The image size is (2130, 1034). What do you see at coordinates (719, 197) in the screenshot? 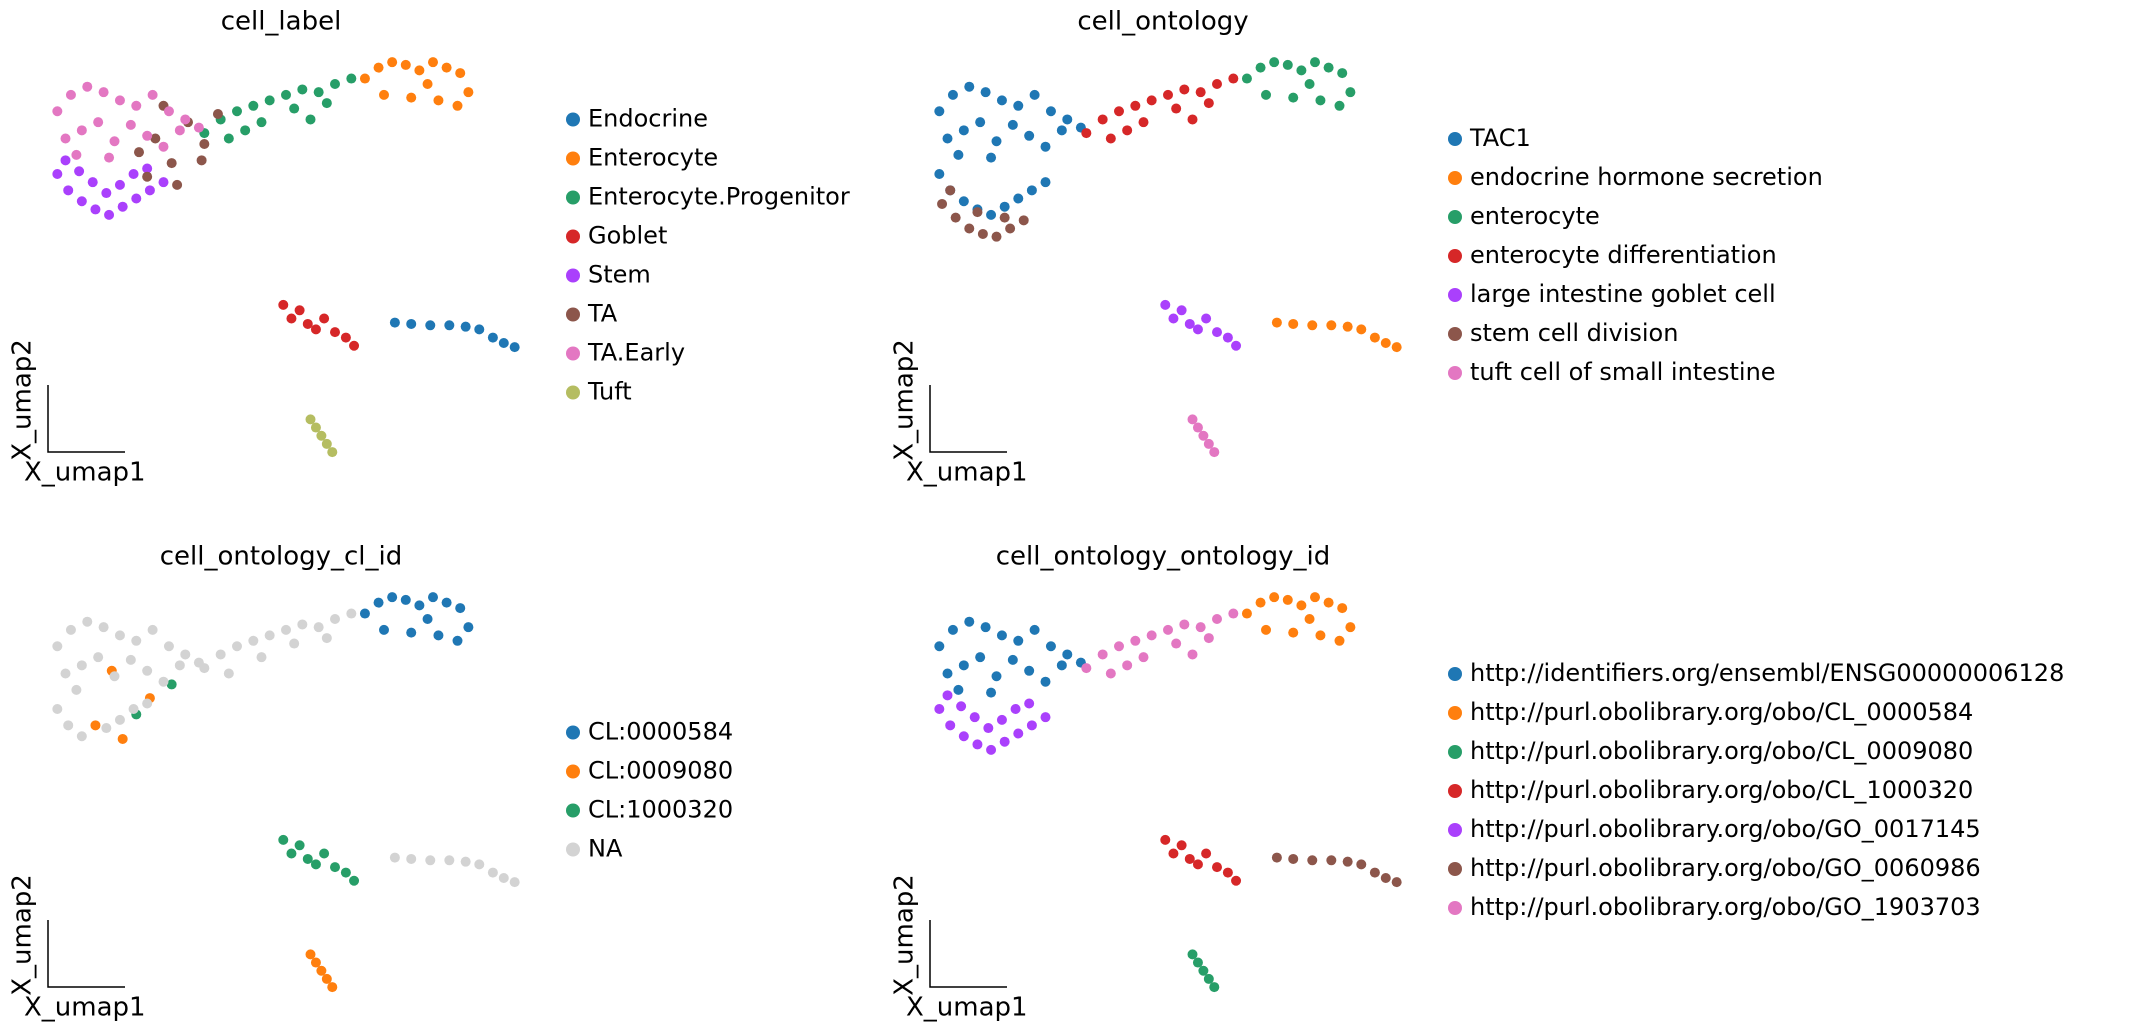
I see `legend-label: Enterocyte.Progenitor` at bounding box center [719, 197].